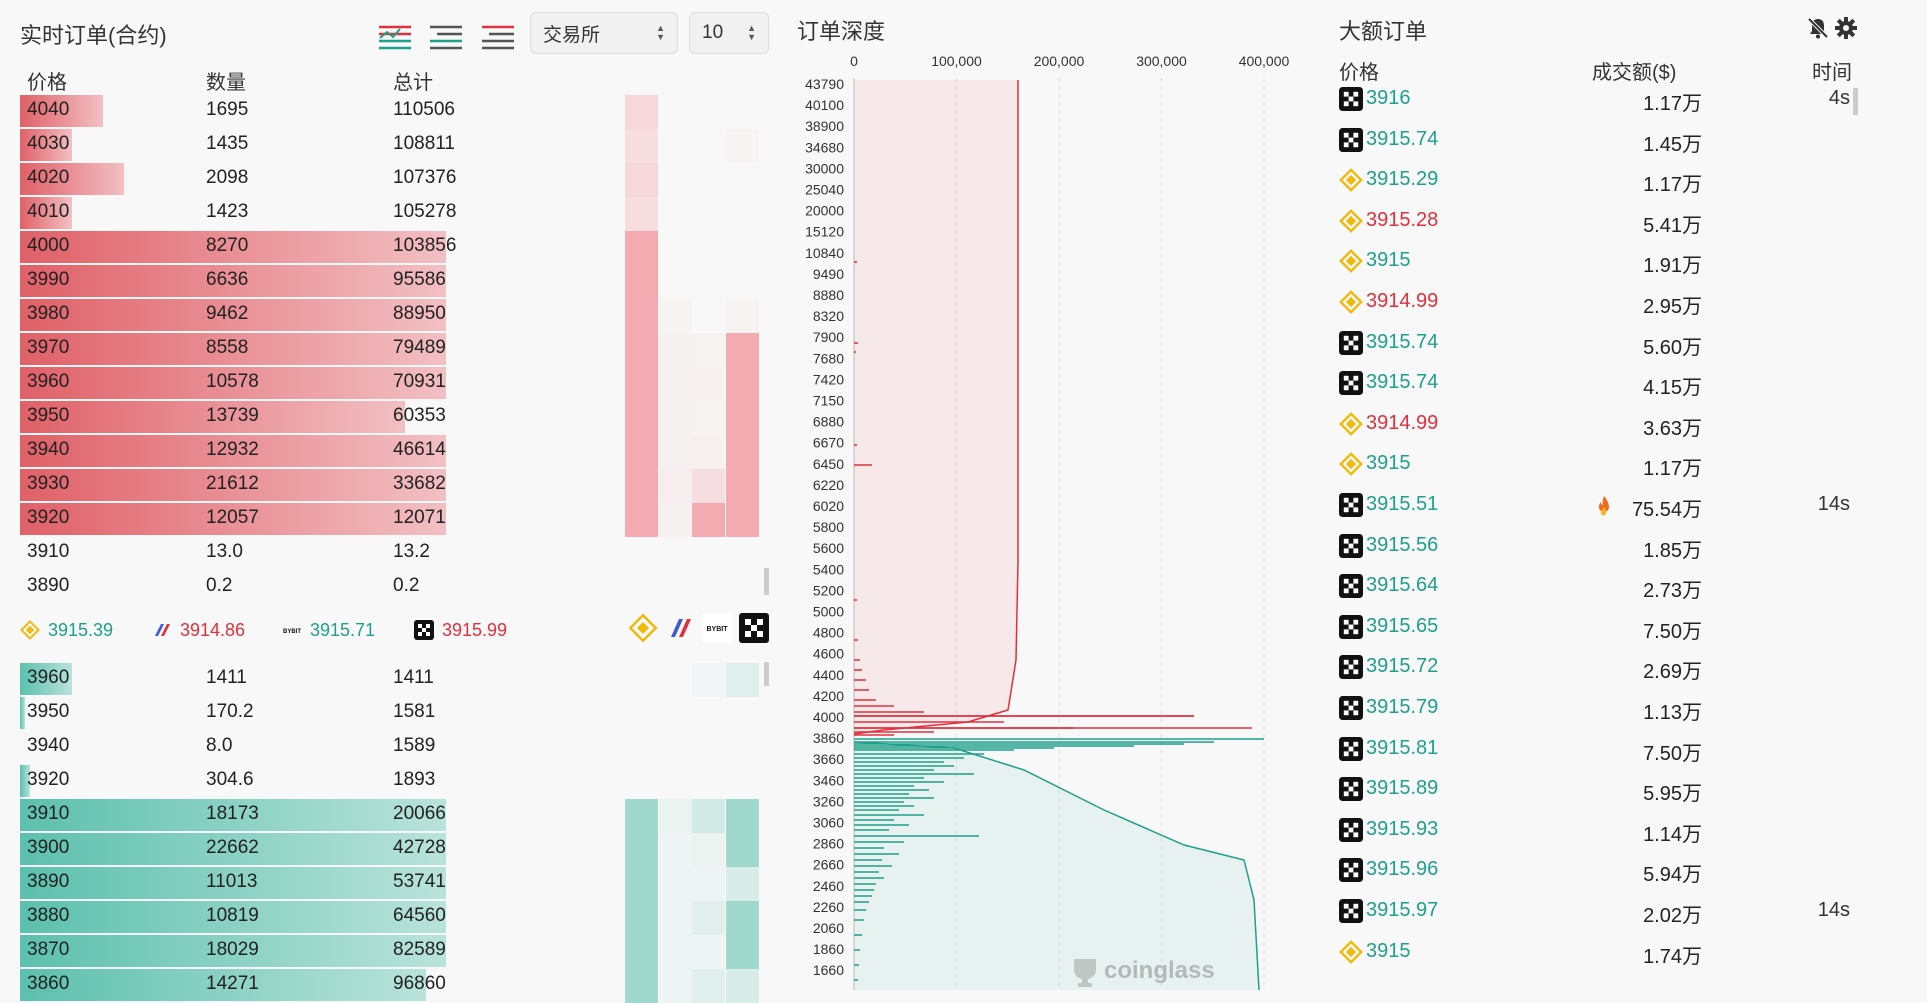 This screenshot has width=1927, height=1003. I want to click on large-order-row: 3915.81 7.50万, so click(1596, 749).